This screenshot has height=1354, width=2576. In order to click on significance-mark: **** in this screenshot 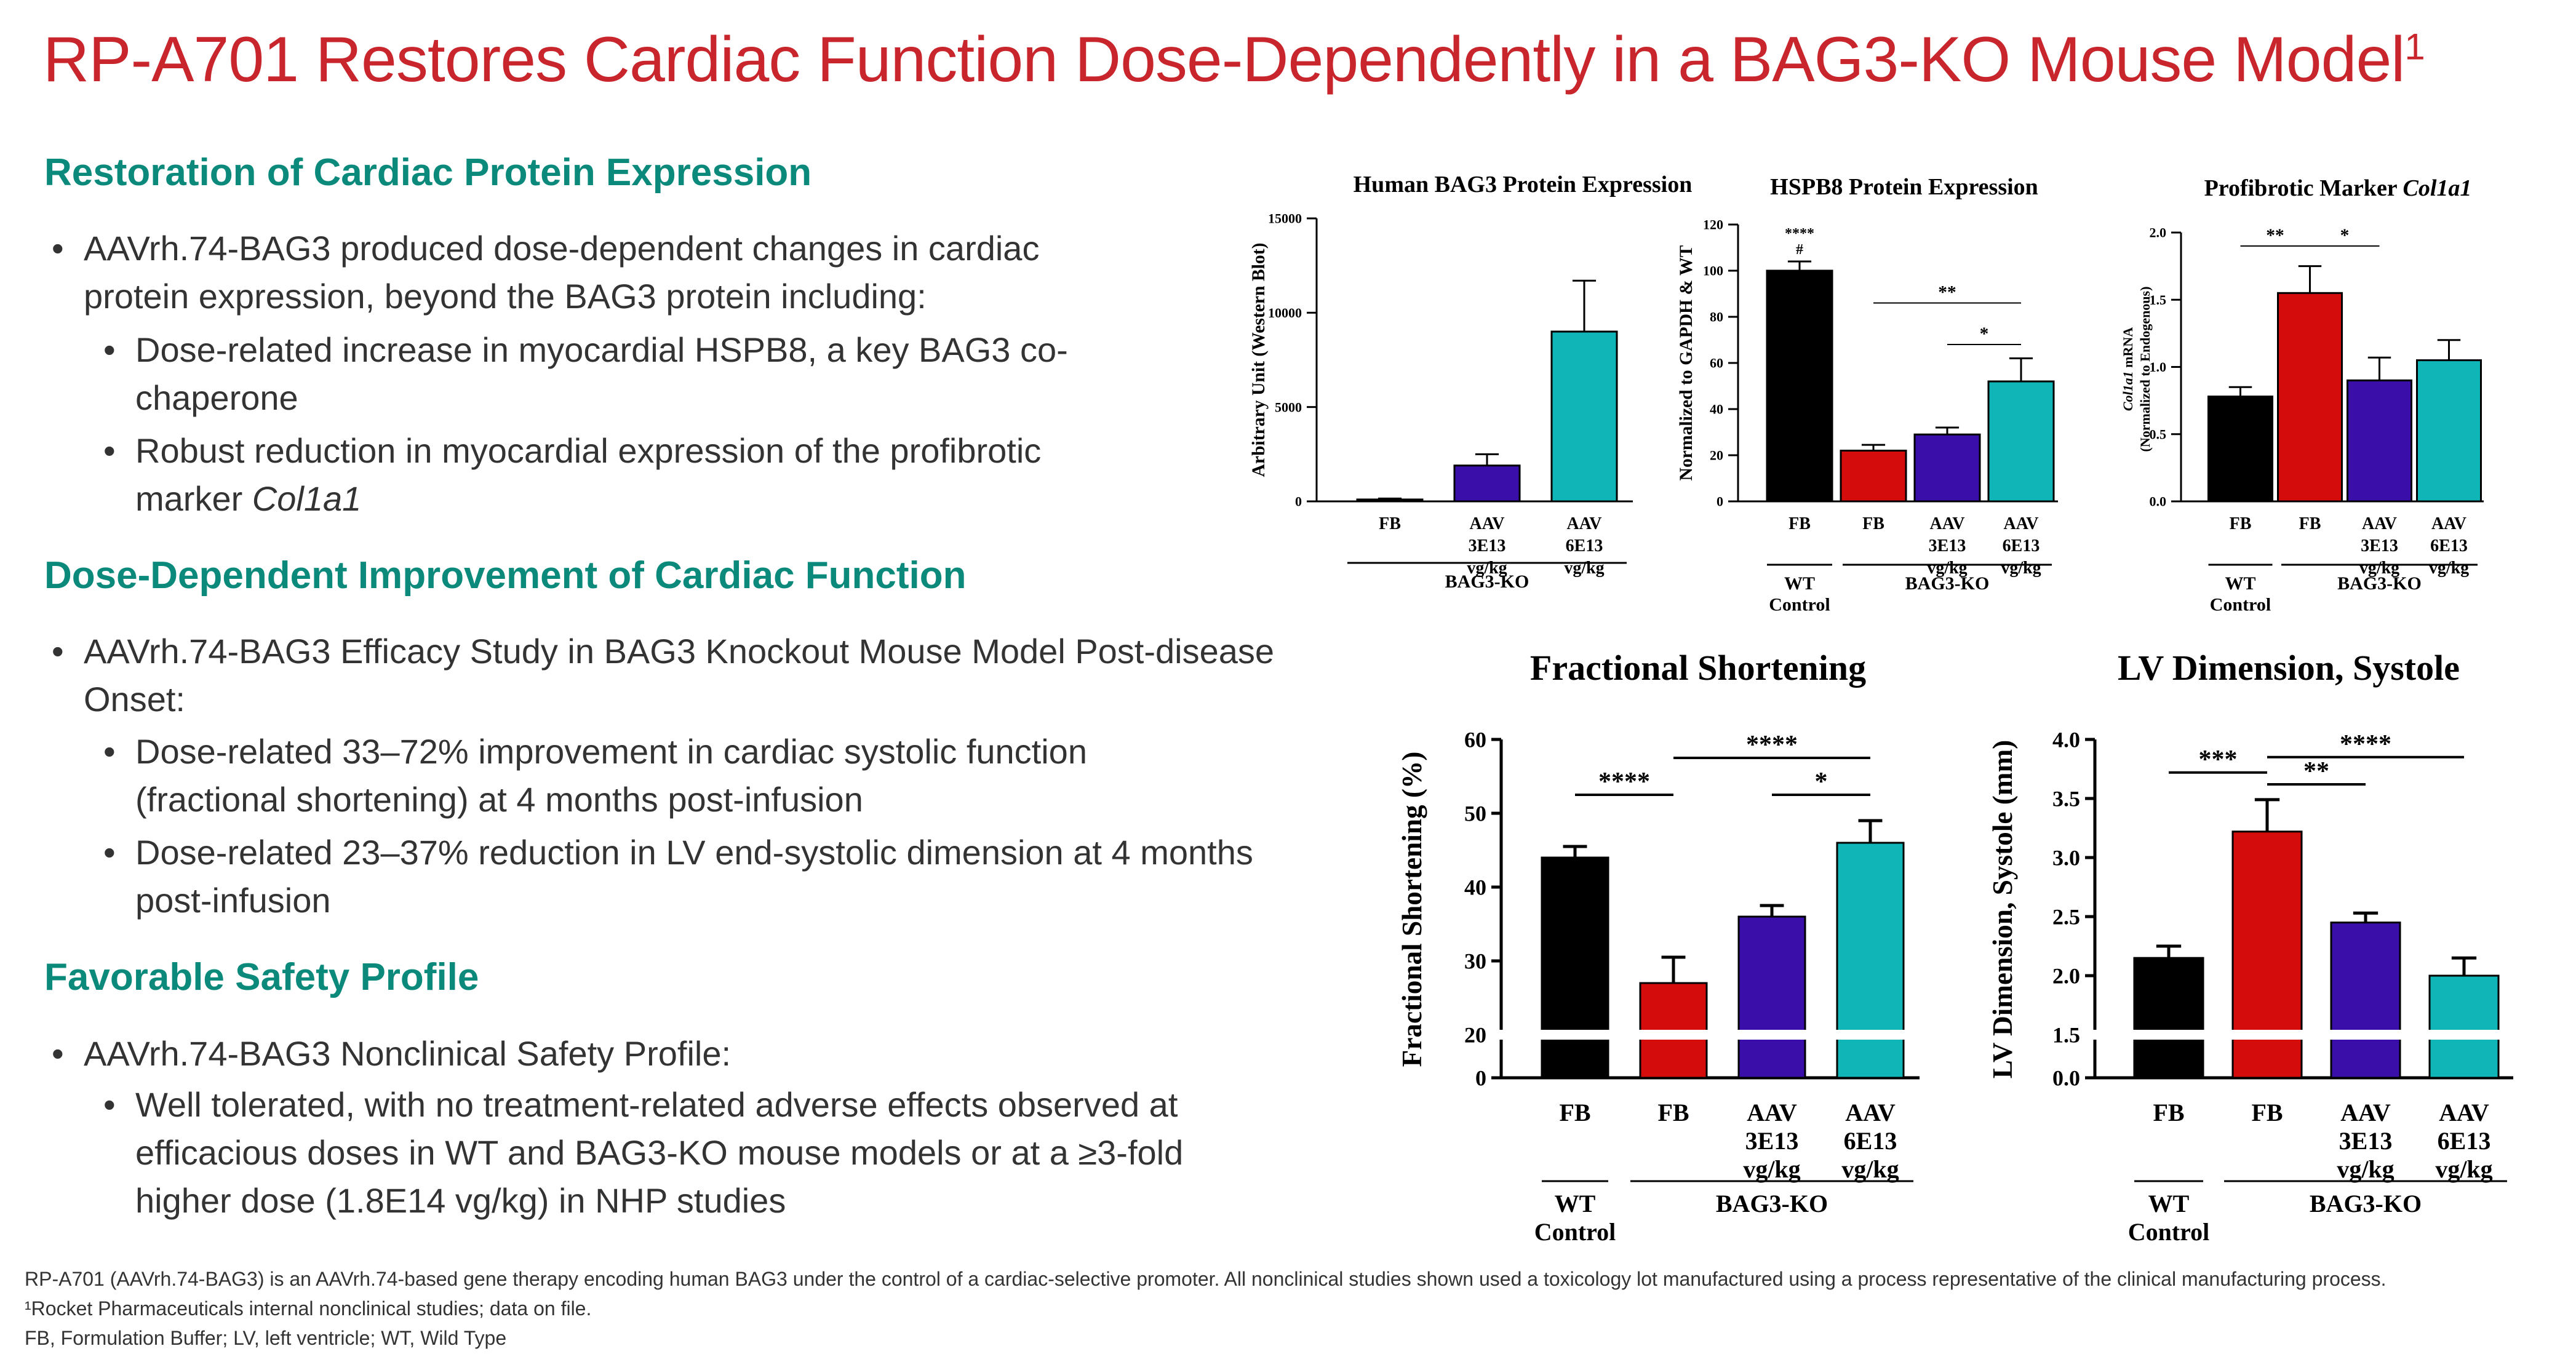, I will do `click(1799, 234)`.